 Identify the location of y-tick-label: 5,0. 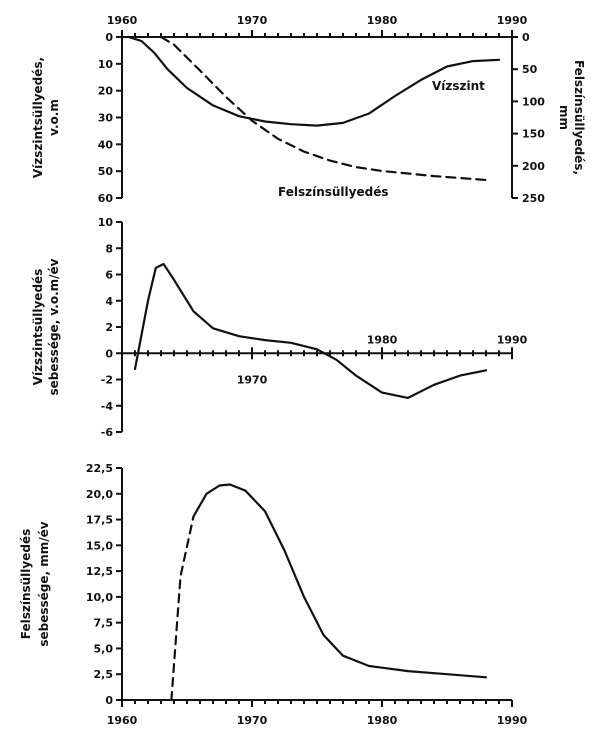
(104, 648).